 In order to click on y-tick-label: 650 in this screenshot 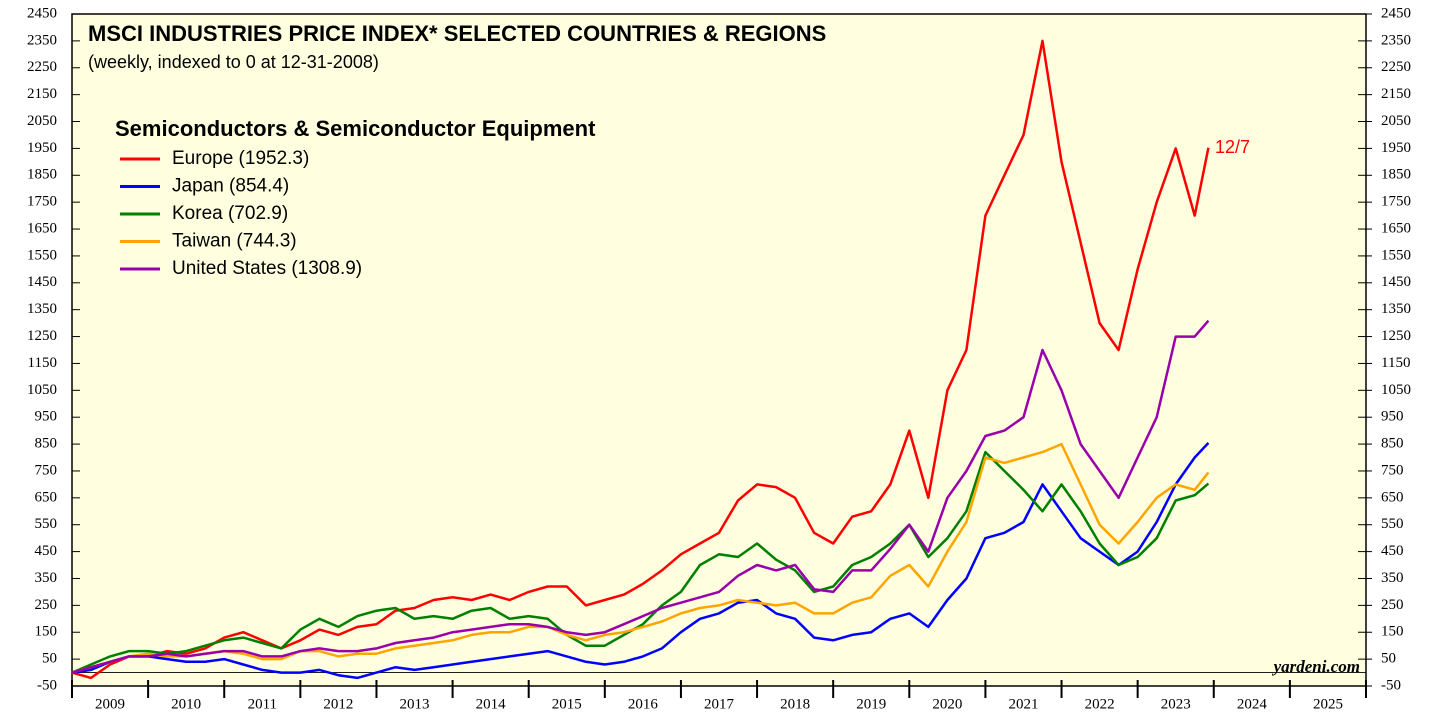, I will do `click(46, 497)`.